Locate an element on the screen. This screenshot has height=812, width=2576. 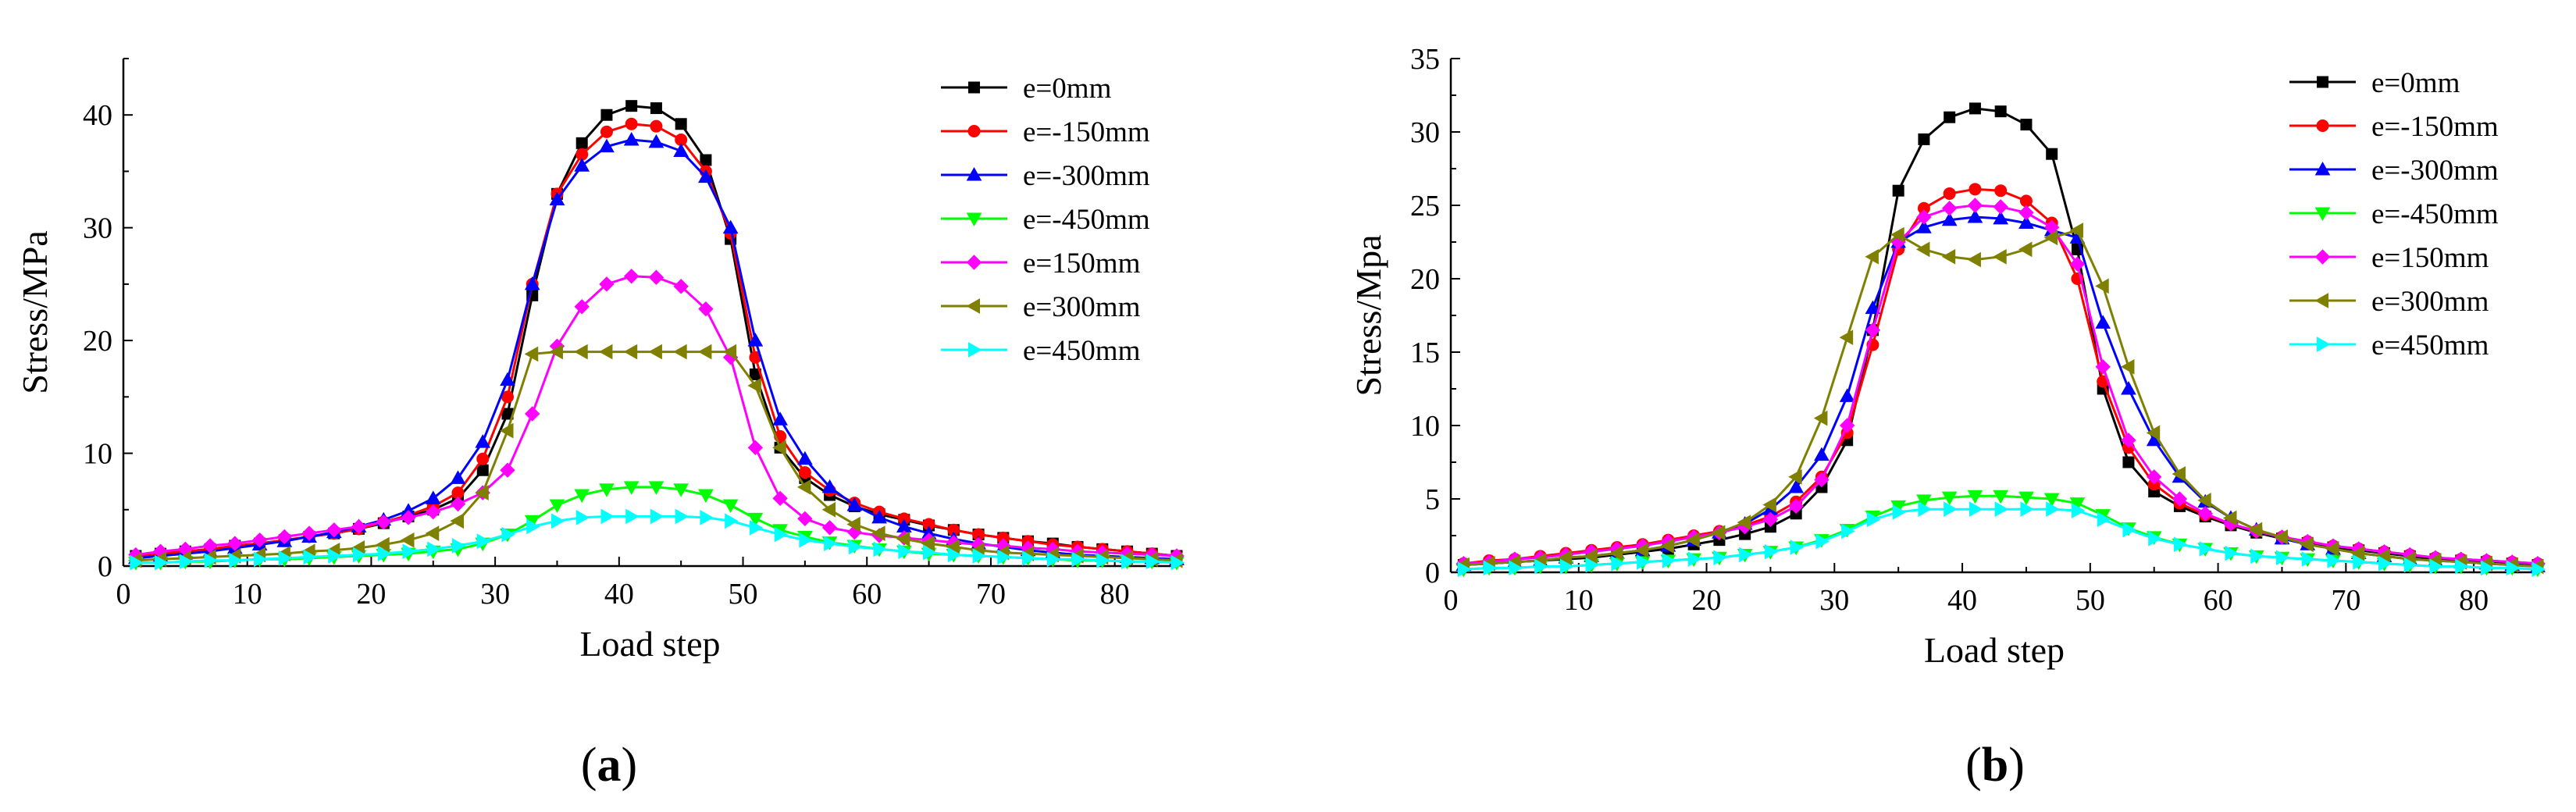
series-line is located at coordinates (2001, 539).